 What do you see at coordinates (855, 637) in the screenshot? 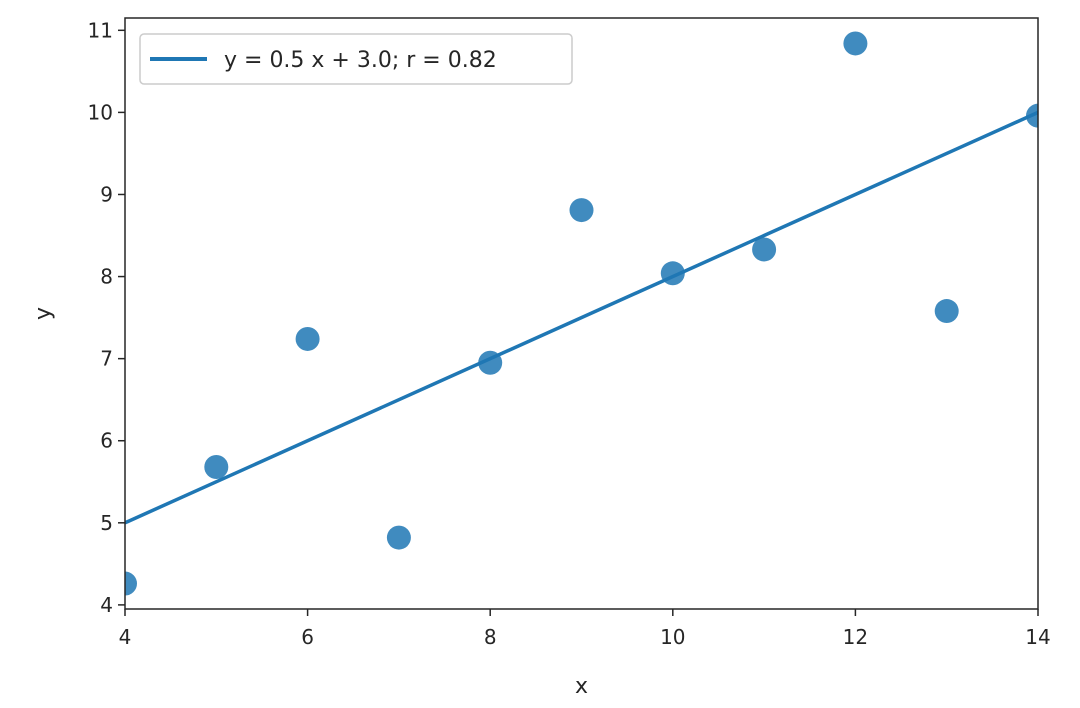
I see `x-tick-label: 12` at bounding box center [855, 637].